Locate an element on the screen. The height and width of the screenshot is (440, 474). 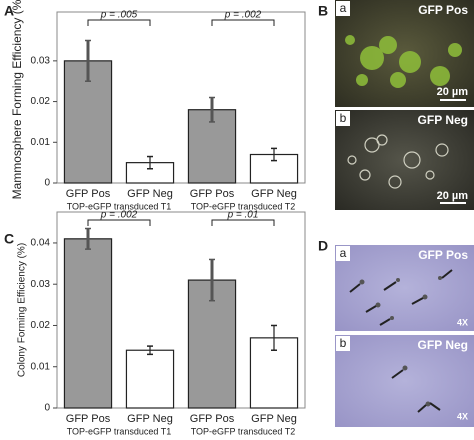
panel-label: A is located at coordinates (9, 11).